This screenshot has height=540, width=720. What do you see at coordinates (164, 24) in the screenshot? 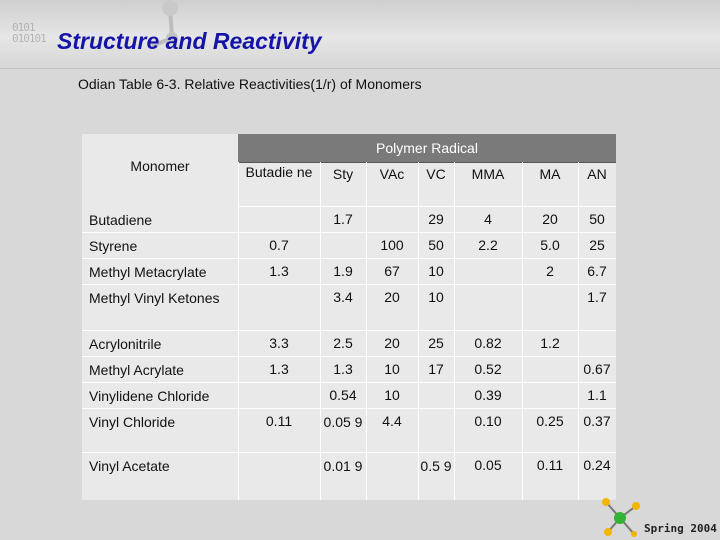
I see `molecule-icon` at bounding box center [164, 24].